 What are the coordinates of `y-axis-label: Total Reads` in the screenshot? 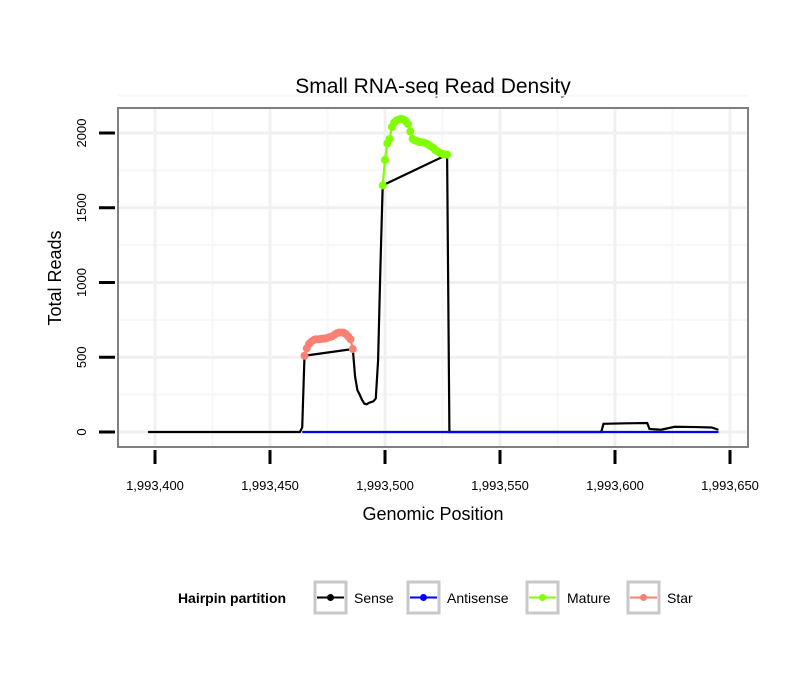 It's located at (55, 277).